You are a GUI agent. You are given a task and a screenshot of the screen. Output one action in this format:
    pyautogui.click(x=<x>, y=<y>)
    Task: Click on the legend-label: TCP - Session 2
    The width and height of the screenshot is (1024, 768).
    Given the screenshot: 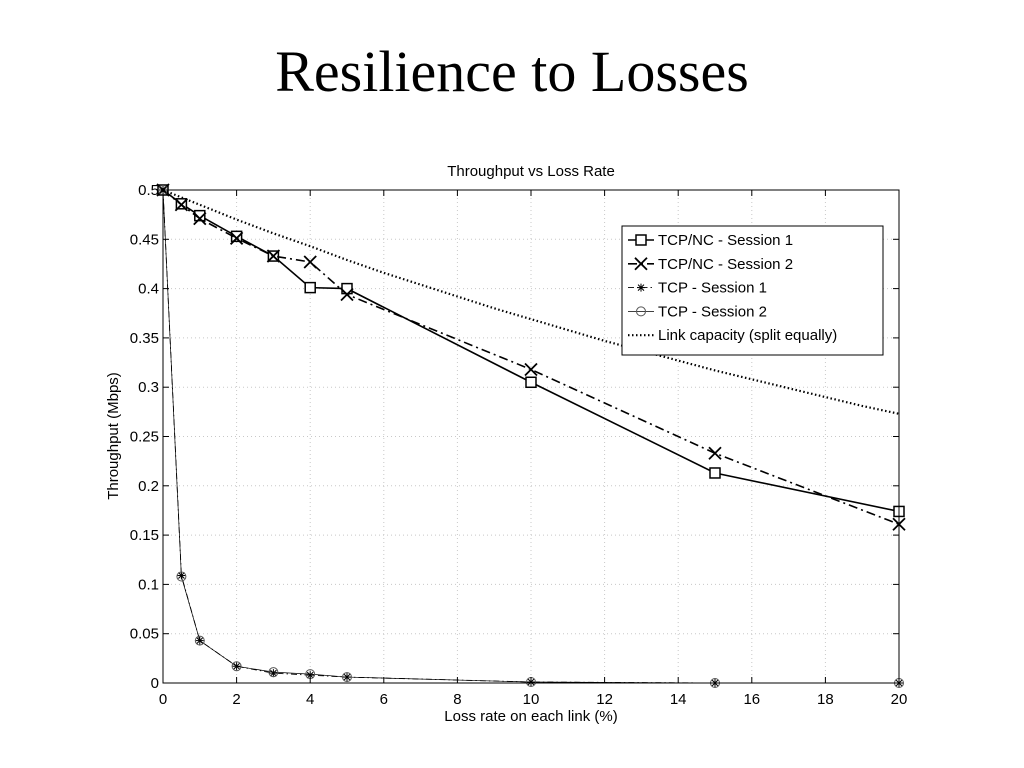 What is the action you would take?
    pyautogui.click(x=712, y=311)
    